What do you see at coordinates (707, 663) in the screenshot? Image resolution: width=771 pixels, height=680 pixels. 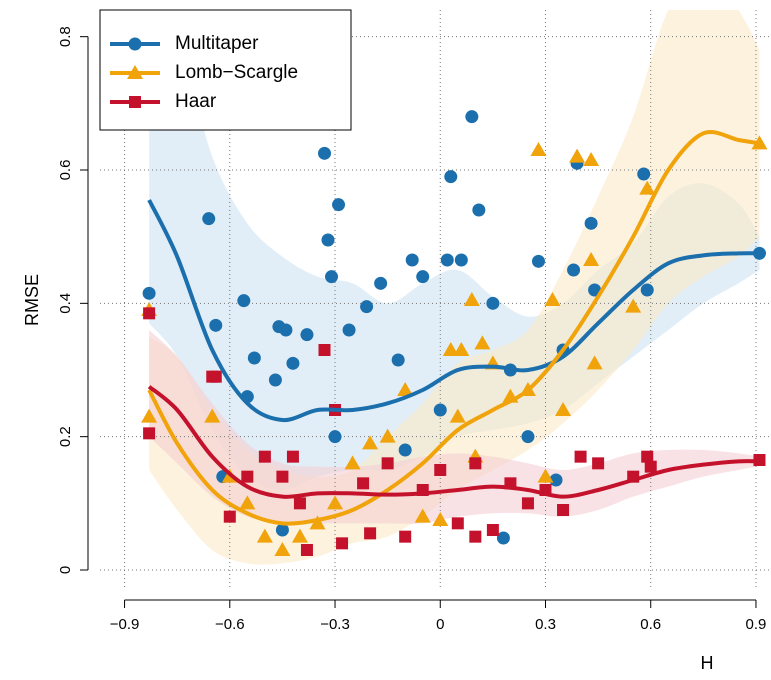 I see `x-axis-label: H` at bounding box center [707, 663].